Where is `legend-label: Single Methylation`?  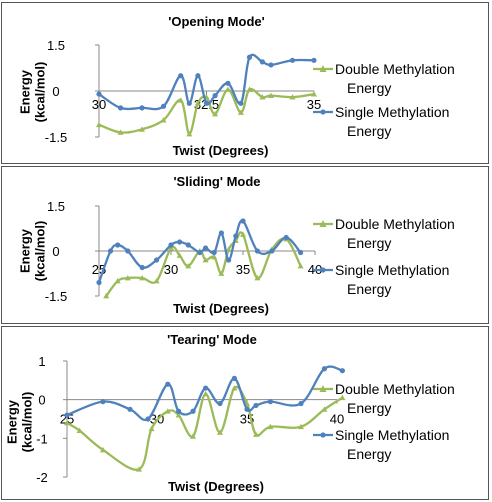
legend-label: Single Methylation is located at coordinates (392, 112).